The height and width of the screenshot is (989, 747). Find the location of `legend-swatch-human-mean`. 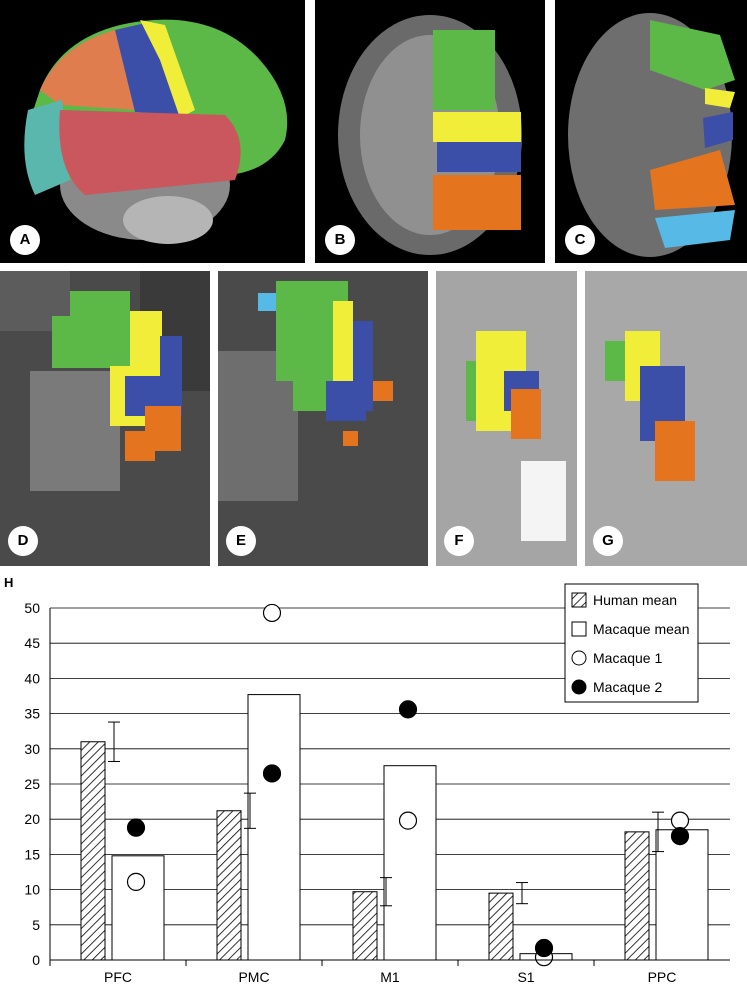

legend-swatch-human-mean is located at coordinates (579, 600).